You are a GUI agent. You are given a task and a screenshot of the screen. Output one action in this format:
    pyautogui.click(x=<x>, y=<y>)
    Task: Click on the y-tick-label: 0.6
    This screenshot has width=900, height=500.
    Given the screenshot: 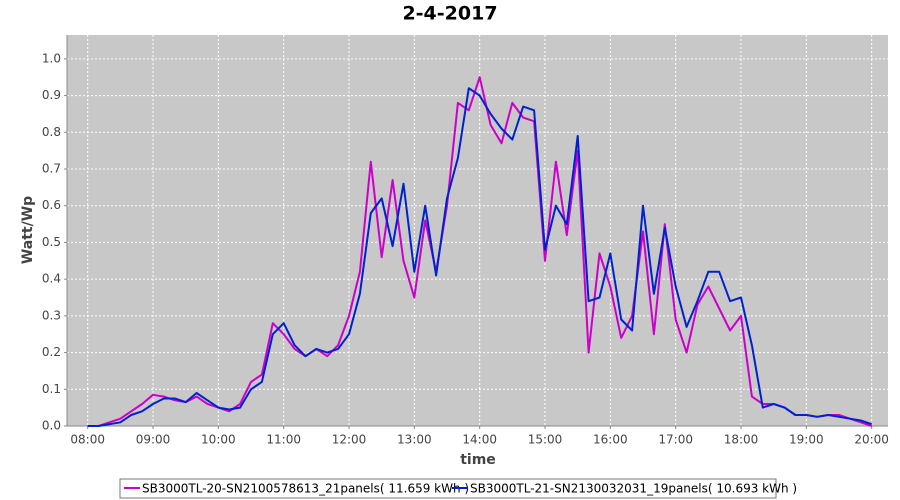 What is the action you would take?
    pyautogui.click(x=51, y=205)
    